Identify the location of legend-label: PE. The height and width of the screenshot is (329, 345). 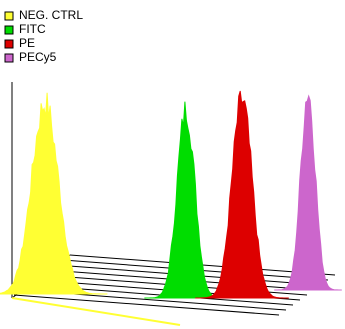
(27, 43).